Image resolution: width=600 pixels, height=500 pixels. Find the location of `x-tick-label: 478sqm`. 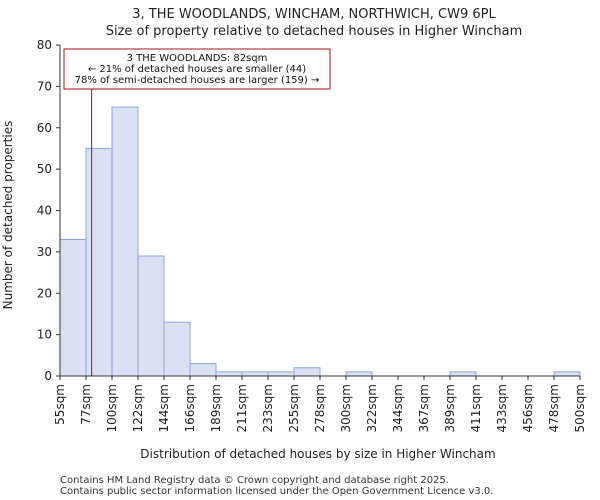

x-tick-label: 478sqm is located at coordinates (554, 408).